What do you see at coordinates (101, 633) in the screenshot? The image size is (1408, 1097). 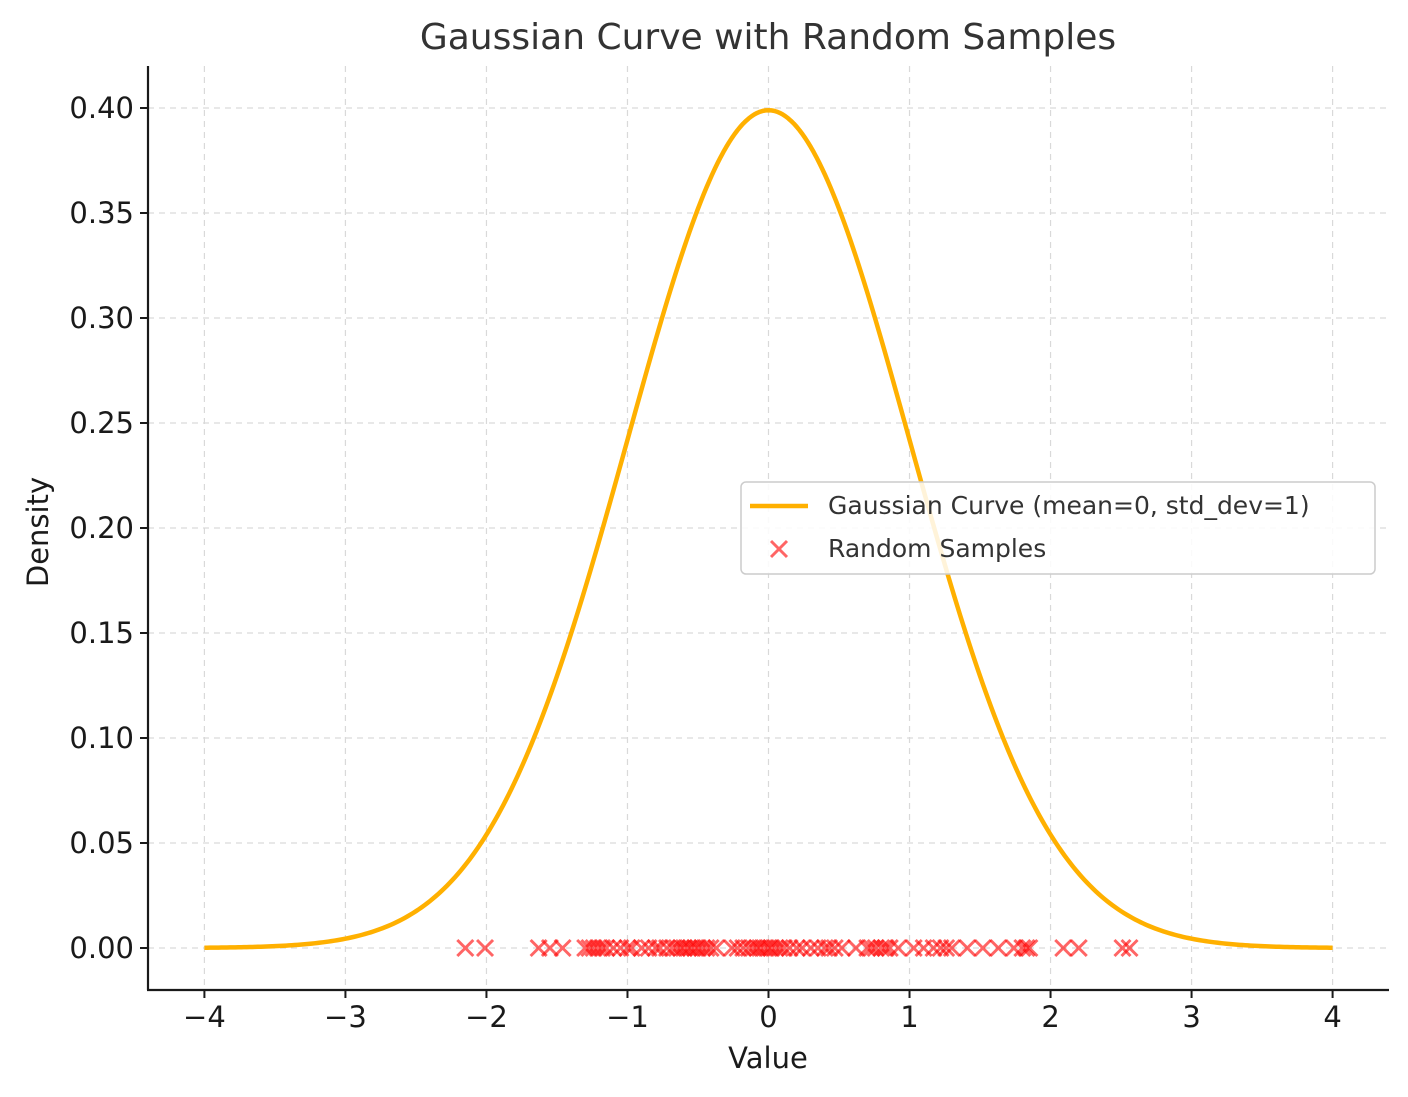 I see `y-tick-label: 0.15` at bounding box center [101, 633].